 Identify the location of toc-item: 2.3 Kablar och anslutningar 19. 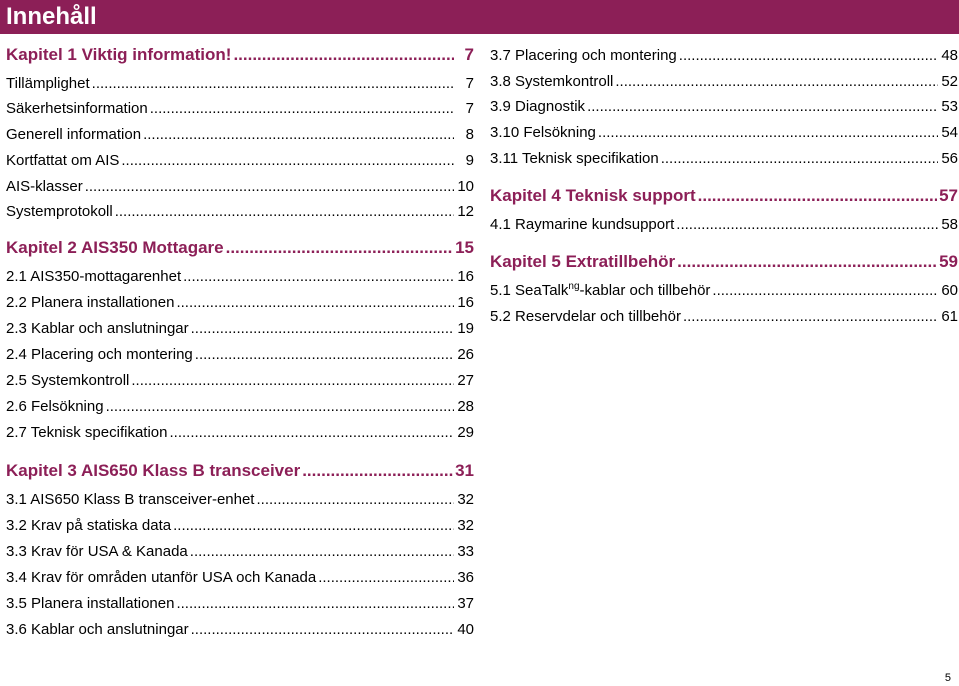
(240, 329).